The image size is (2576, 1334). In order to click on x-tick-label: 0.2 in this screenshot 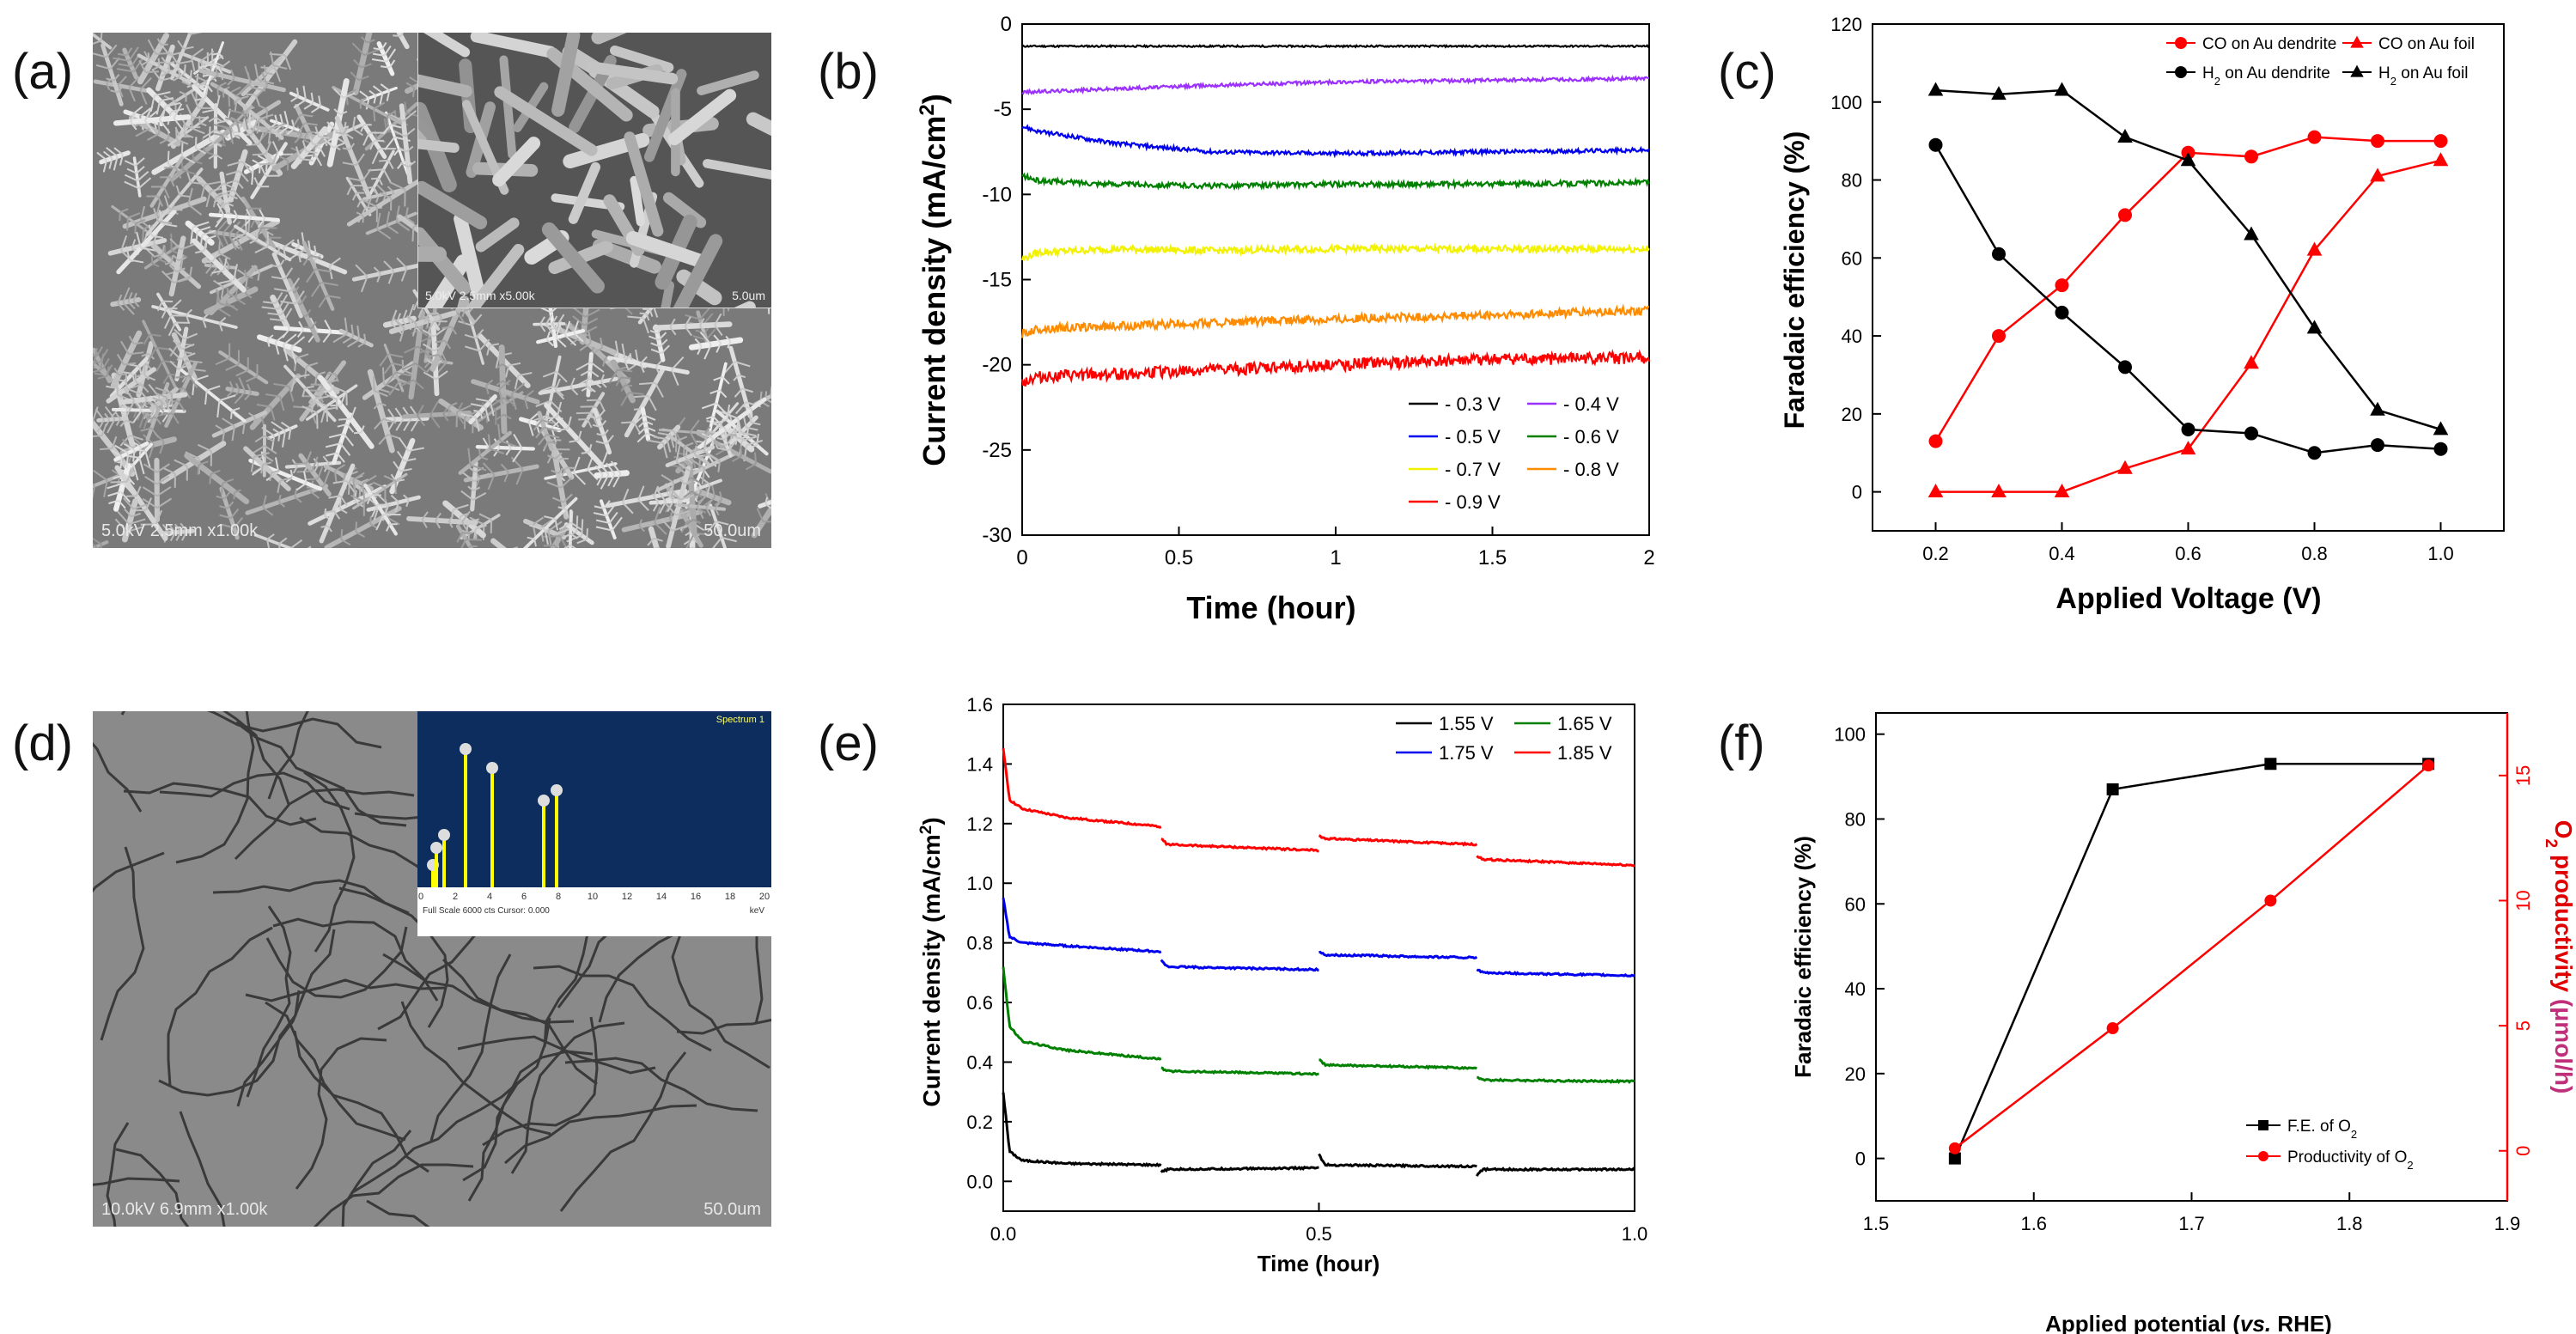, I will do `click(1935, 553)`.